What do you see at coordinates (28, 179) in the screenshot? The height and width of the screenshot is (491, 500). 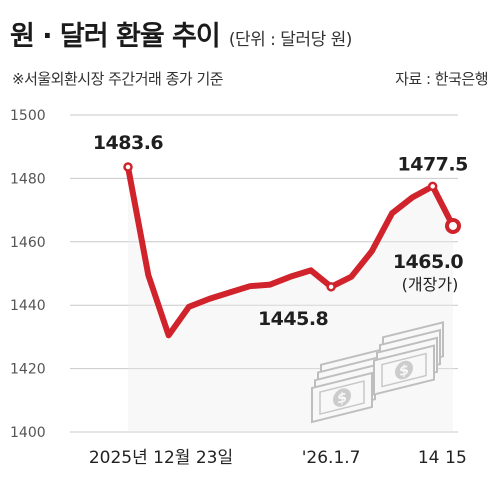 I see `y-tick-label: 1480` at bounding box center [28, 179].